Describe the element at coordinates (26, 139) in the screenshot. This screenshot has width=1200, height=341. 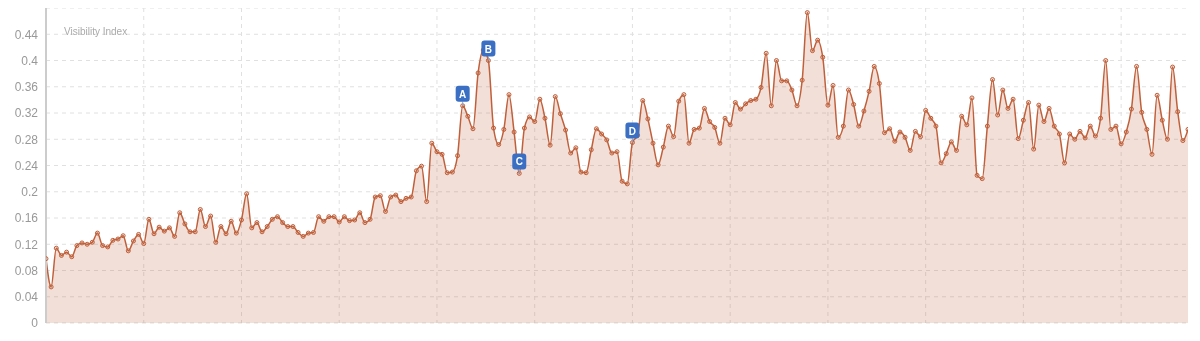
I see `y-tick-label: 0.28` at that location.